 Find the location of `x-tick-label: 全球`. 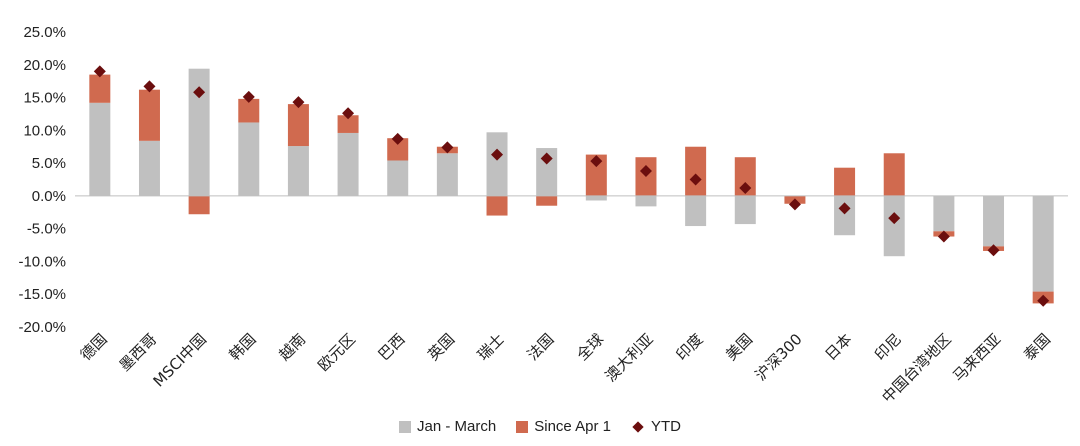

x-tick-label: 全球 is located at coordinates (590, 347).